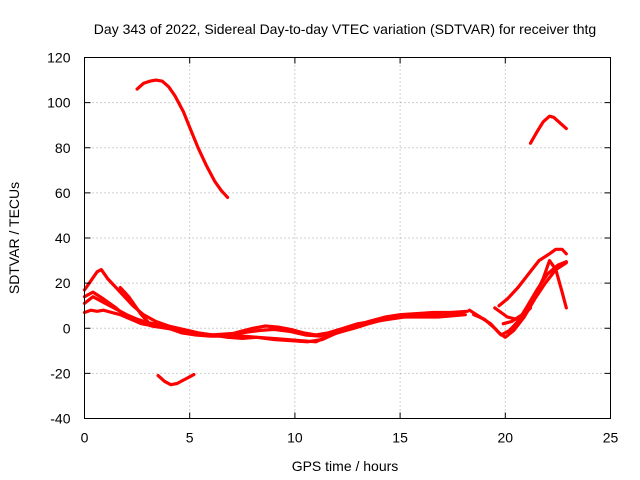 The image size is (640, 480). Describe the element at coordinates (176, 379) in the screenshot. I see `series-line-arc-low` at that location.